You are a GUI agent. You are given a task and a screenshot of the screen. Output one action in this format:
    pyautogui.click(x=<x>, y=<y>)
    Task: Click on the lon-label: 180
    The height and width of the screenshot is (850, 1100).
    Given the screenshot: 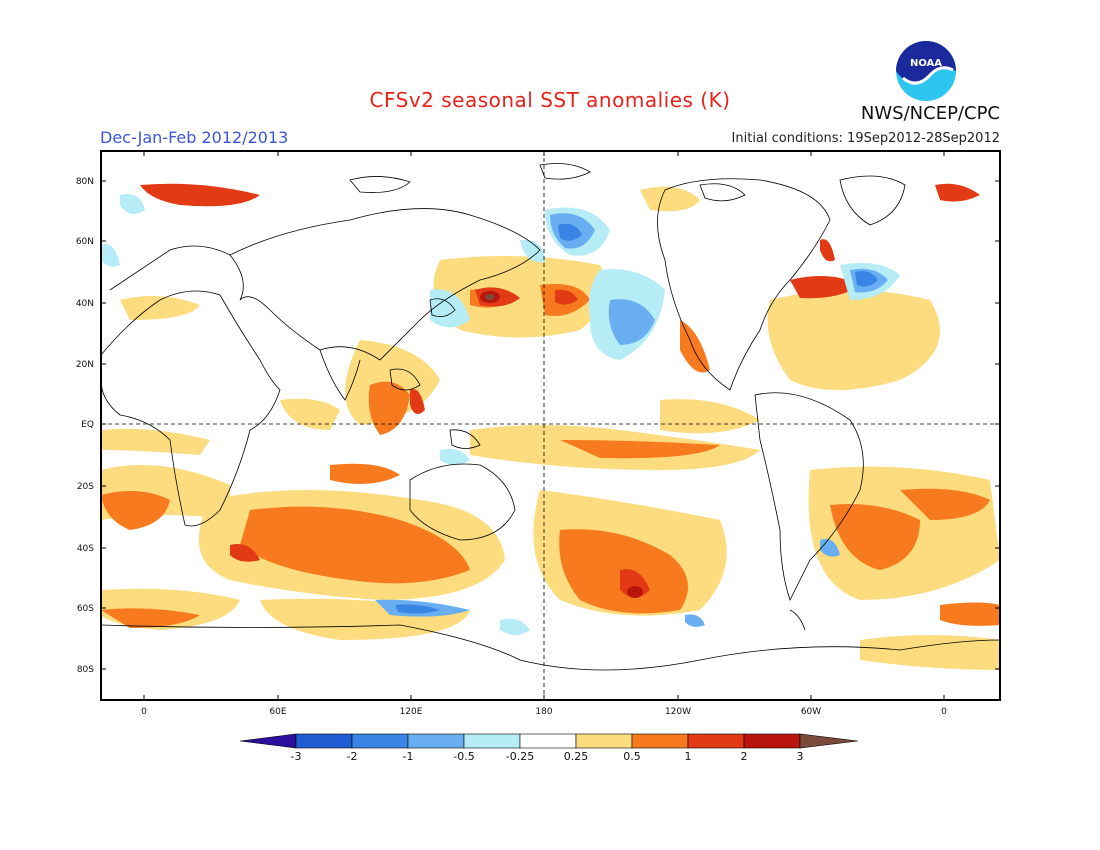 What is the action you would take?
    pyautogui.click(x=543, y=712)
    